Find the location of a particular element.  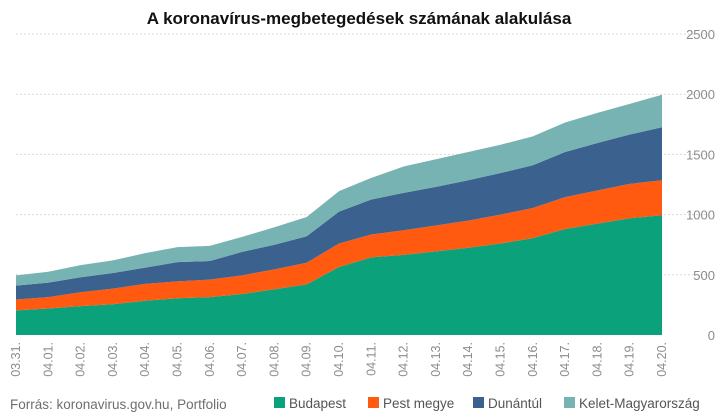

x-tick-label: 03.31. is located at coordinates (16, 359).